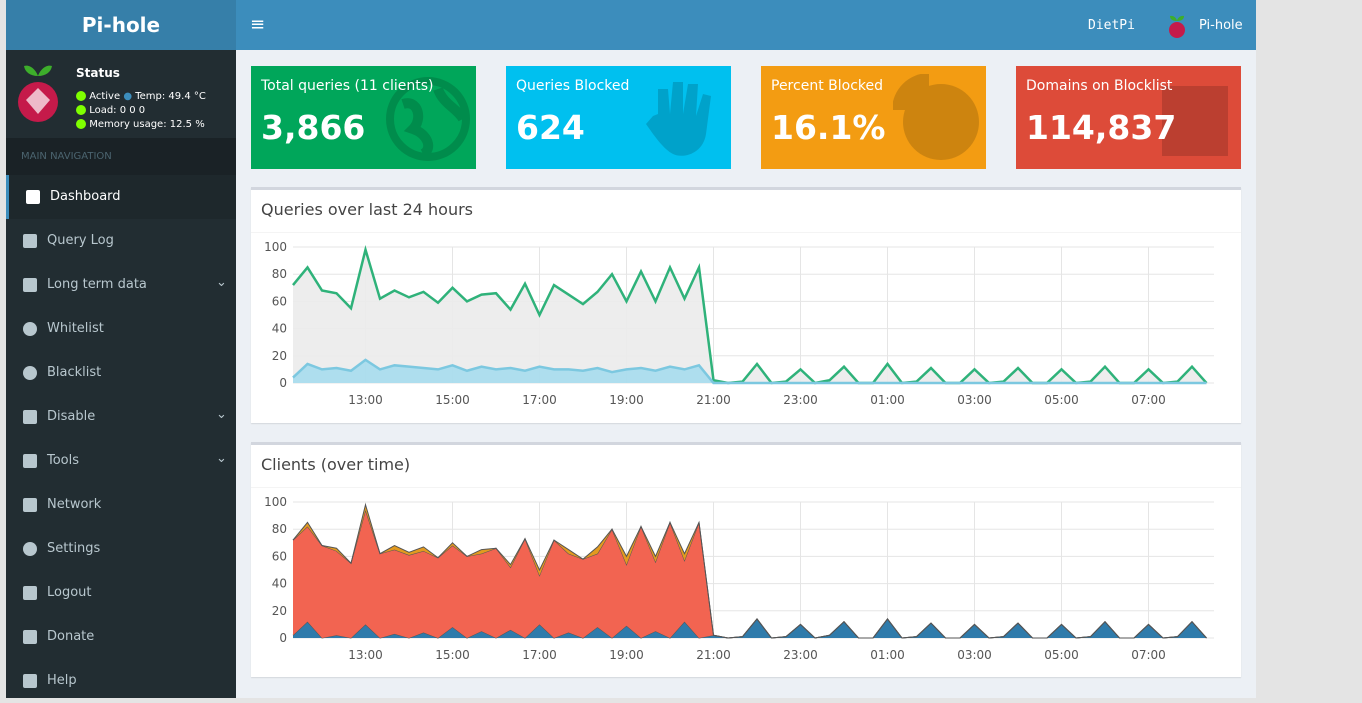  I want to click on status-title: Status, so click(98, 73).